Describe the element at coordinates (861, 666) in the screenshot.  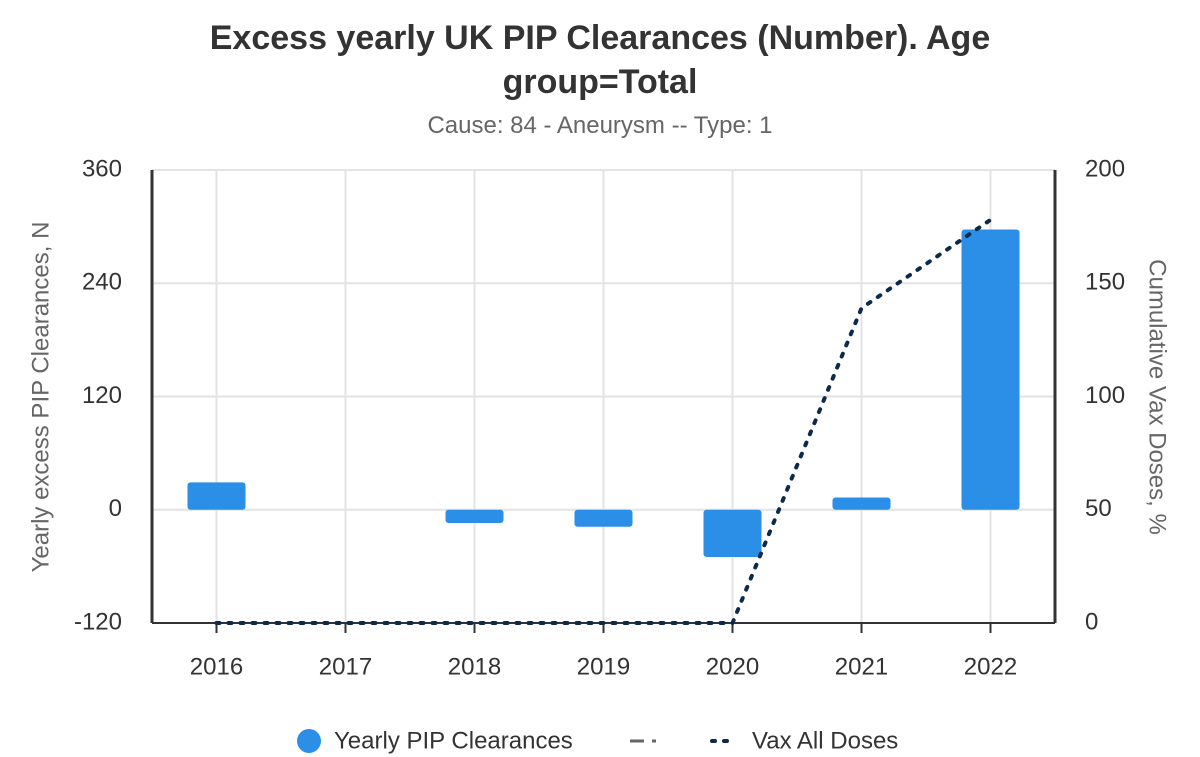
I see `x-tick-label: 2021` at that location.